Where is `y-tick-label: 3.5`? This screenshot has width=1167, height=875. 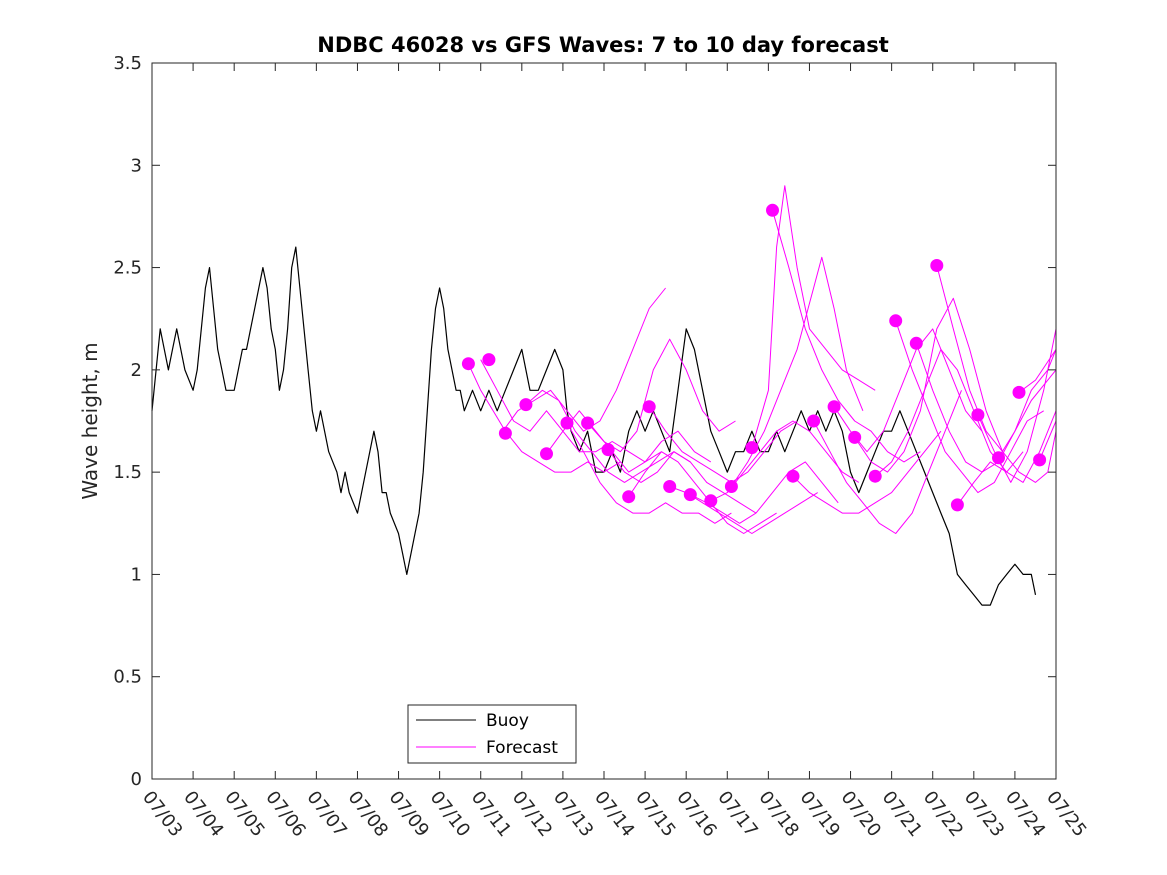
y-tick-label: 3.5 is located at coordinates (127, 63).